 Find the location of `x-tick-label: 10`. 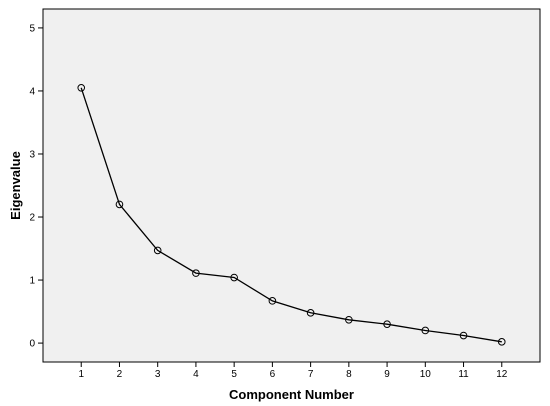

x-tick-label: 10 is located at coordinates (426, 374).